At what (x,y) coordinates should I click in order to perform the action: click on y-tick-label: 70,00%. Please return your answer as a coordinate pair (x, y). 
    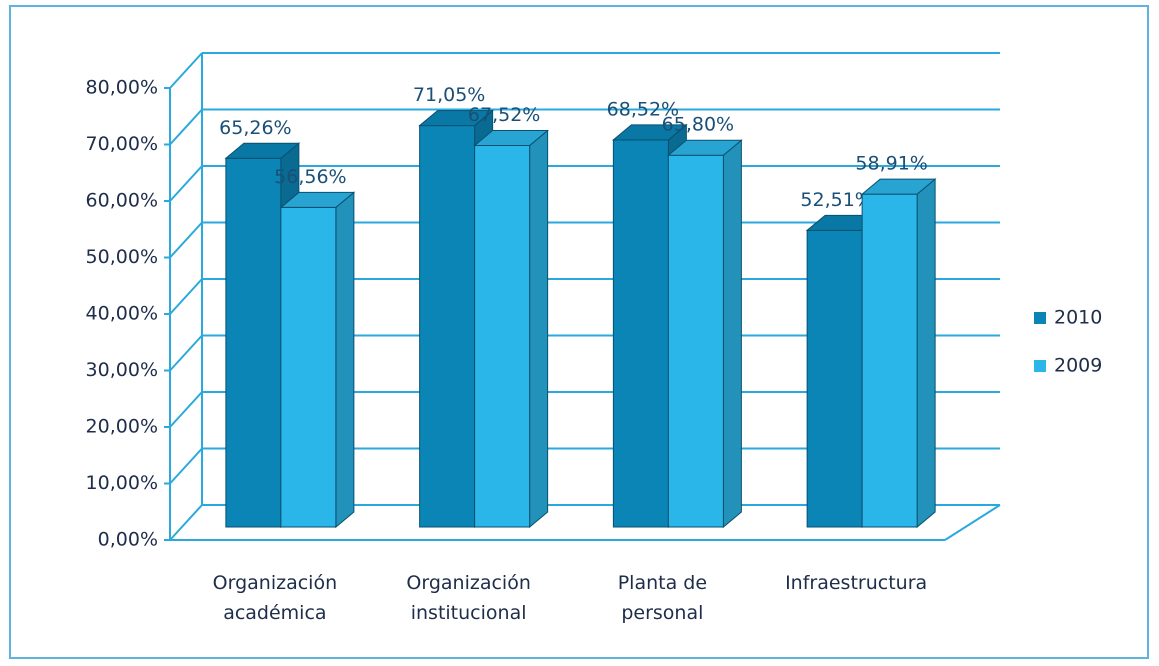
    Looking at the image, I should click on (122, 144).